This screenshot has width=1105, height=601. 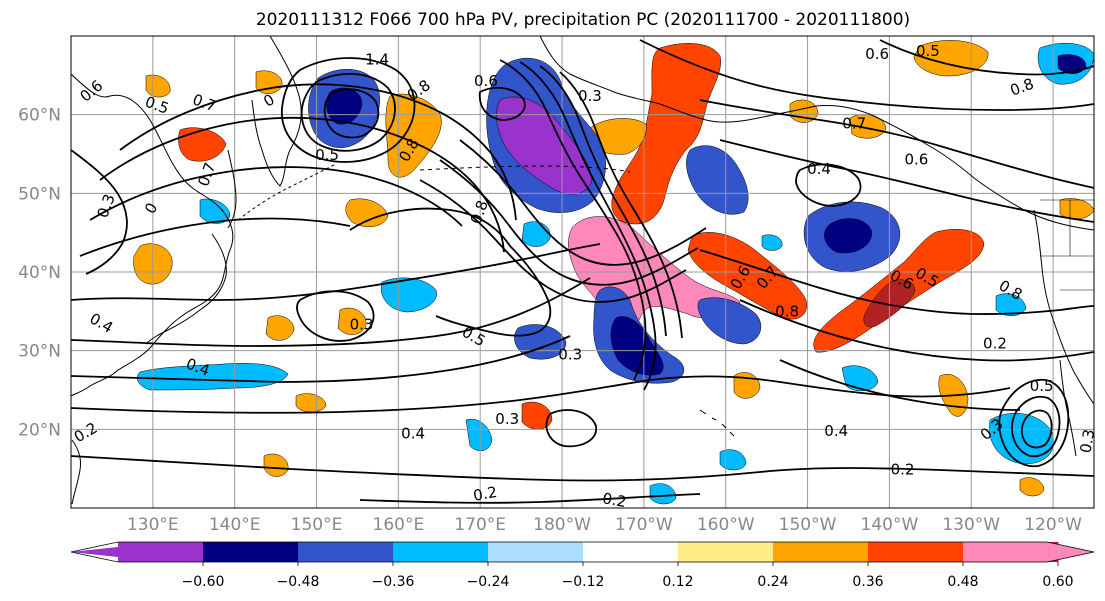 What do you see at coordinates (848, 236) in the screenshot?
I see `pc-negative-east-pacific-navy` at bounding box center [848, 236].